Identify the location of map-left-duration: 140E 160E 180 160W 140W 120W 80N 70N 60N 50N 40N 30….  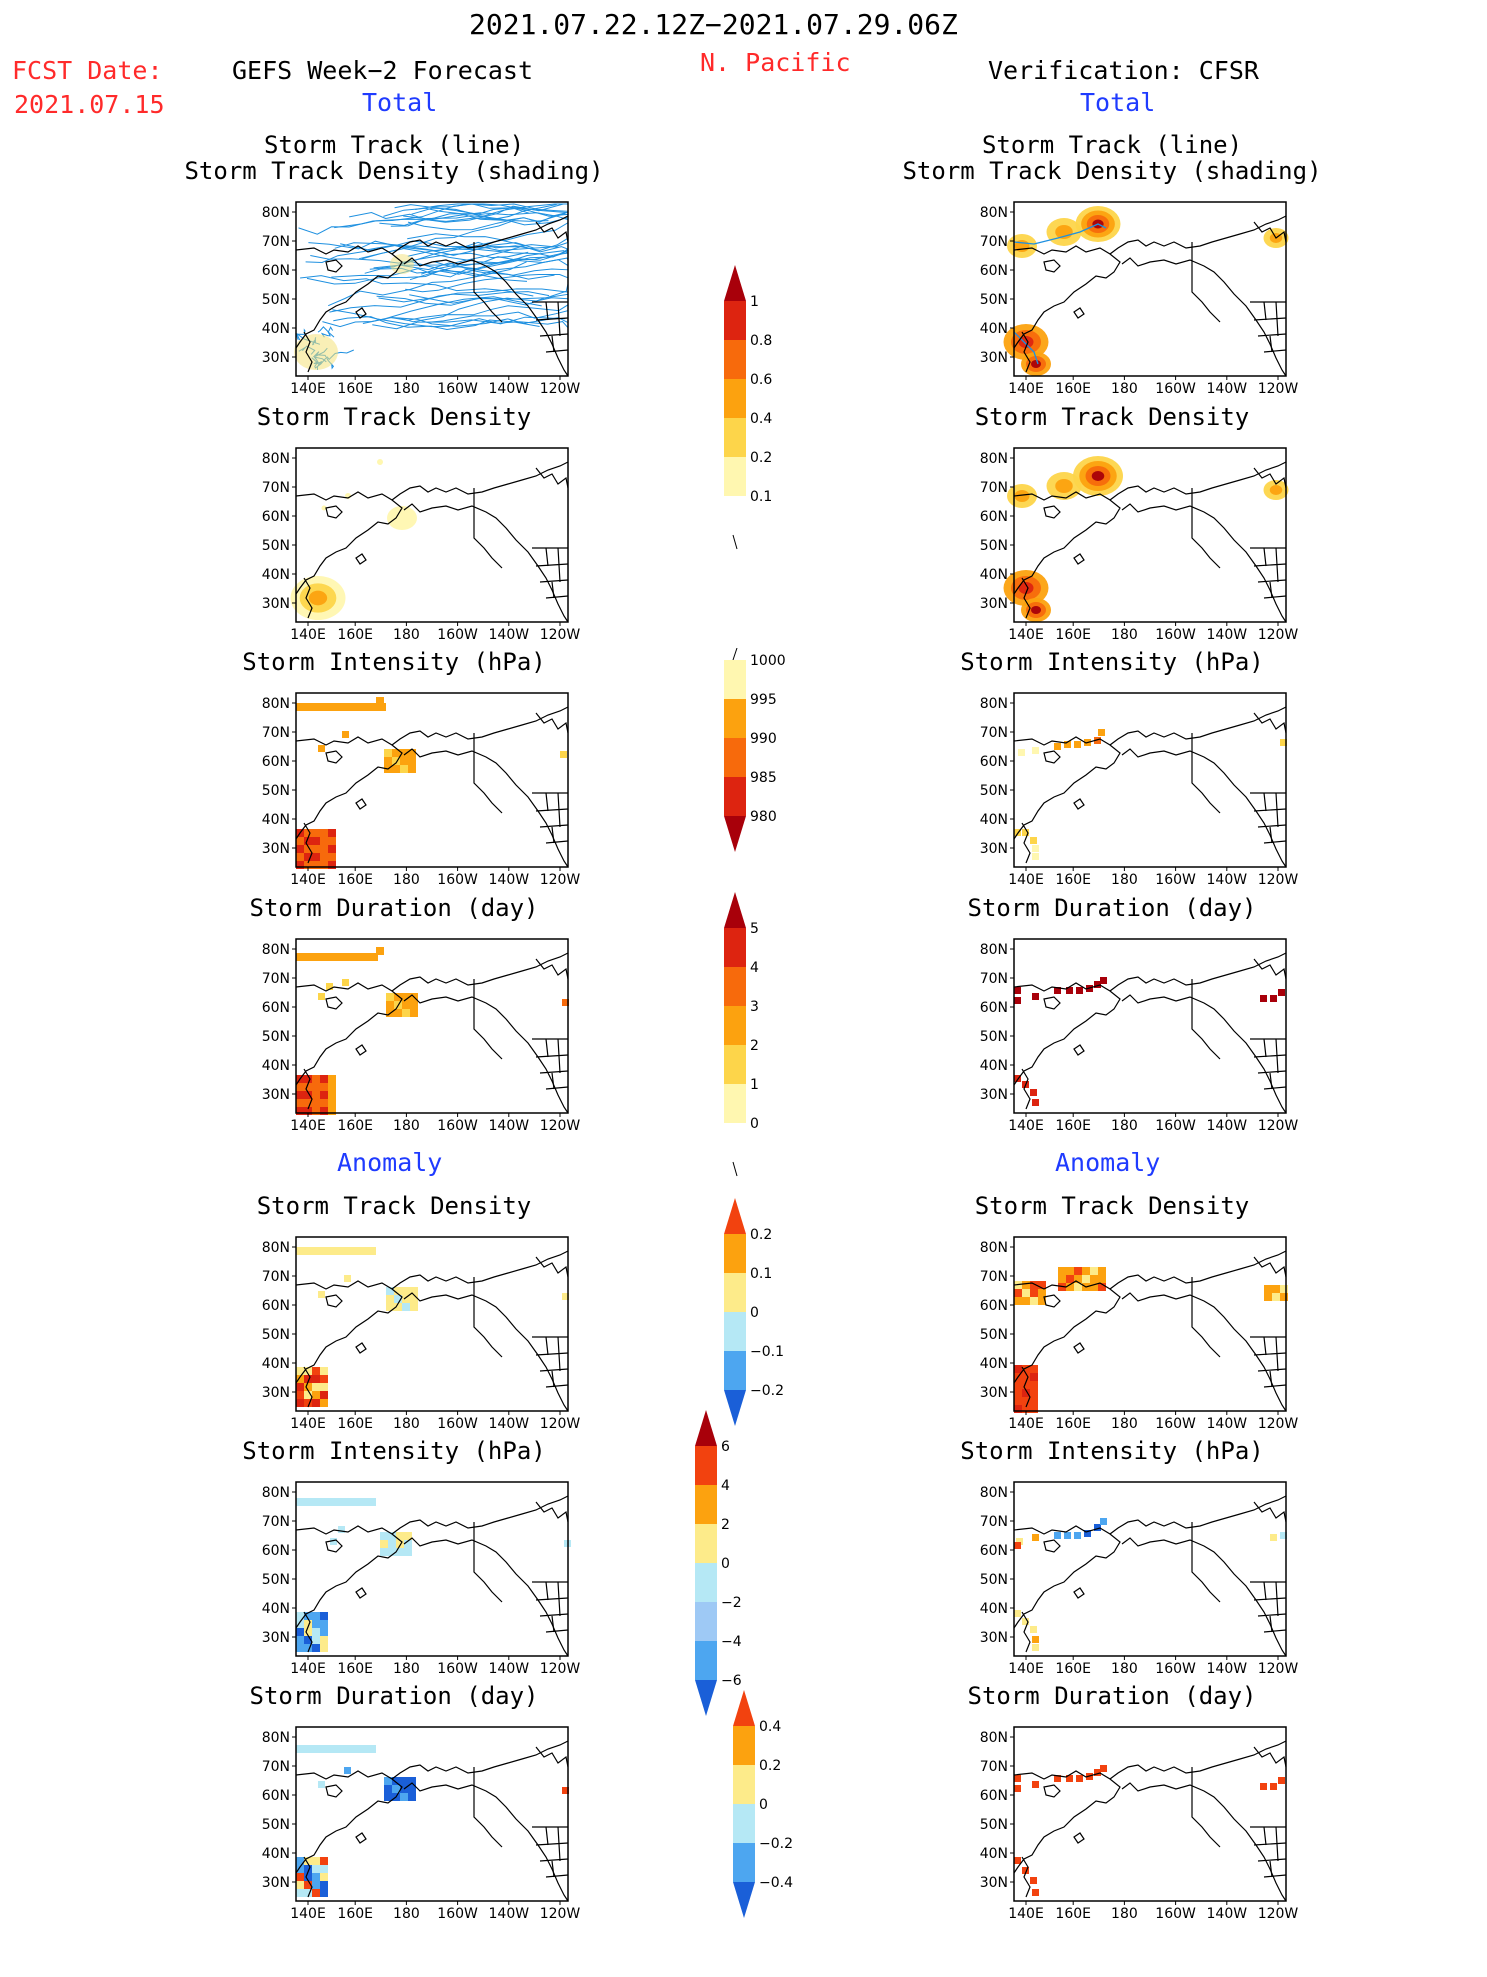
(418, 1037).